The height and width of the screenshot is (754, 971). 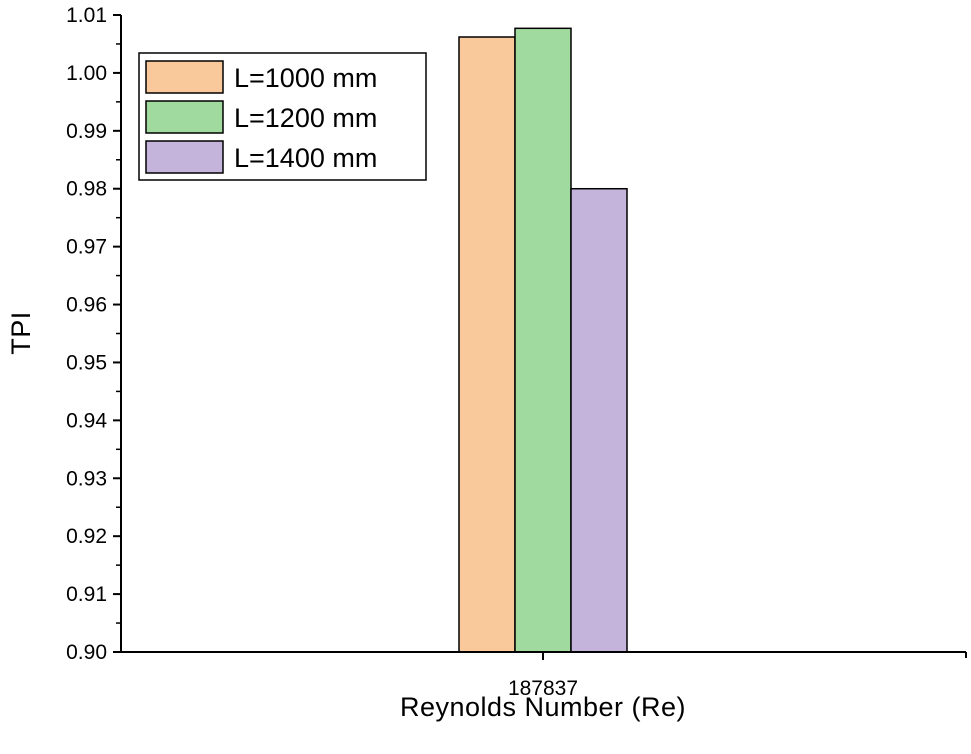 What do you see at coordinates (86, 189) in the screenshot?
I see `y-tick-label: 0.98` at bounding box center [86, 189].